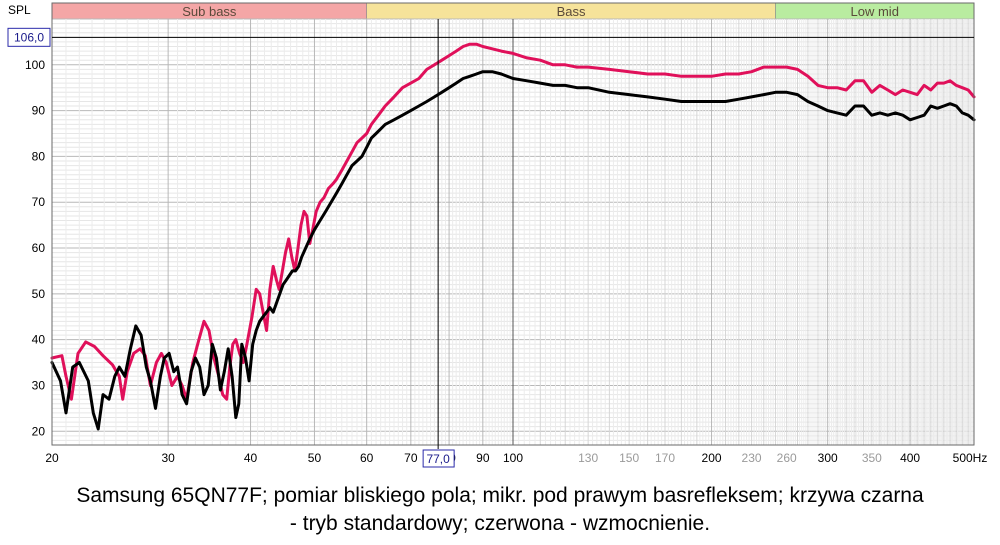  I want to click on x-tick-label: 30, so click(168, 458).